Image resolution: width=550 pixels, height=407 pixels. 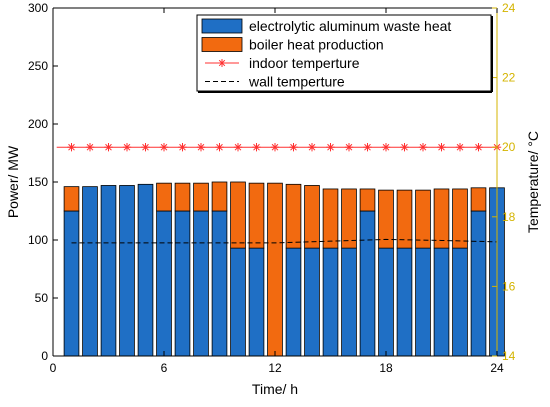 I want to click on y2-tick-label: 18, so click(x=509, y=217).